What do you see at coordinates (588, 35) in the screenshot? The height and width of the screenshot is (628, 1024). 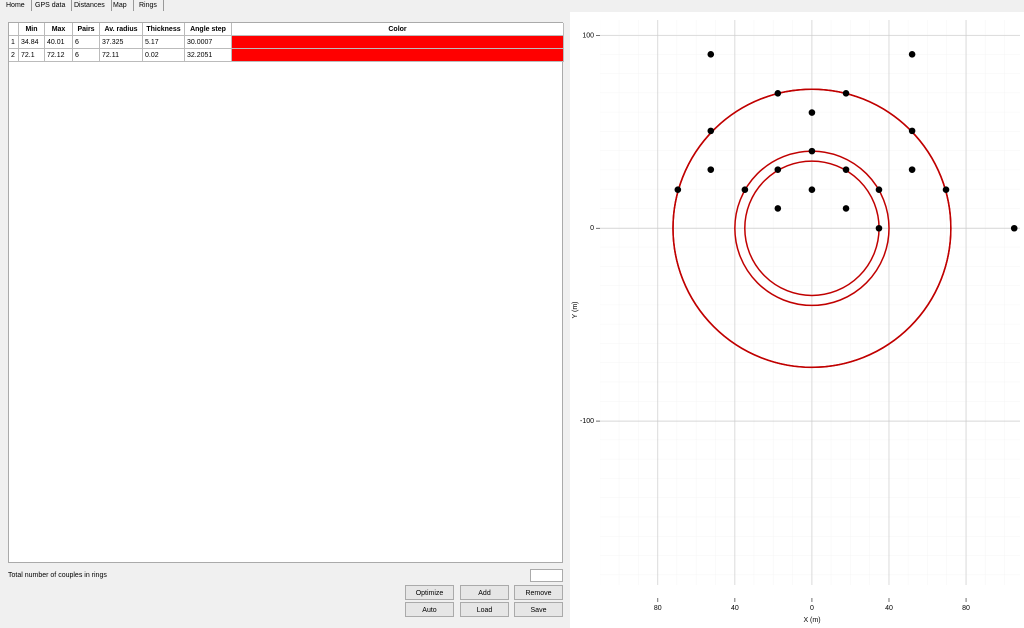 I see `y-tick-label: 100` at bounding box center [588, 35].